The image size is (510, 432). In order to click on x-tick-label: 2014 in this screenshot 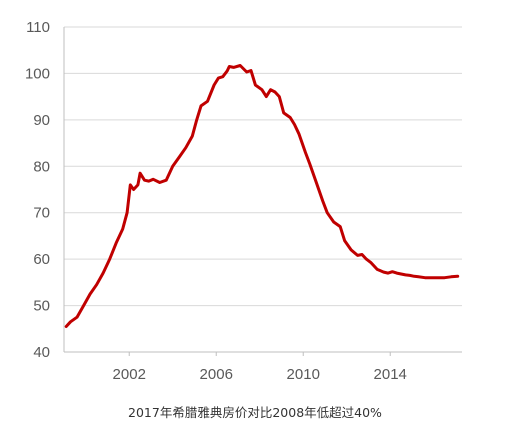, I will do `click(390, 374)`.